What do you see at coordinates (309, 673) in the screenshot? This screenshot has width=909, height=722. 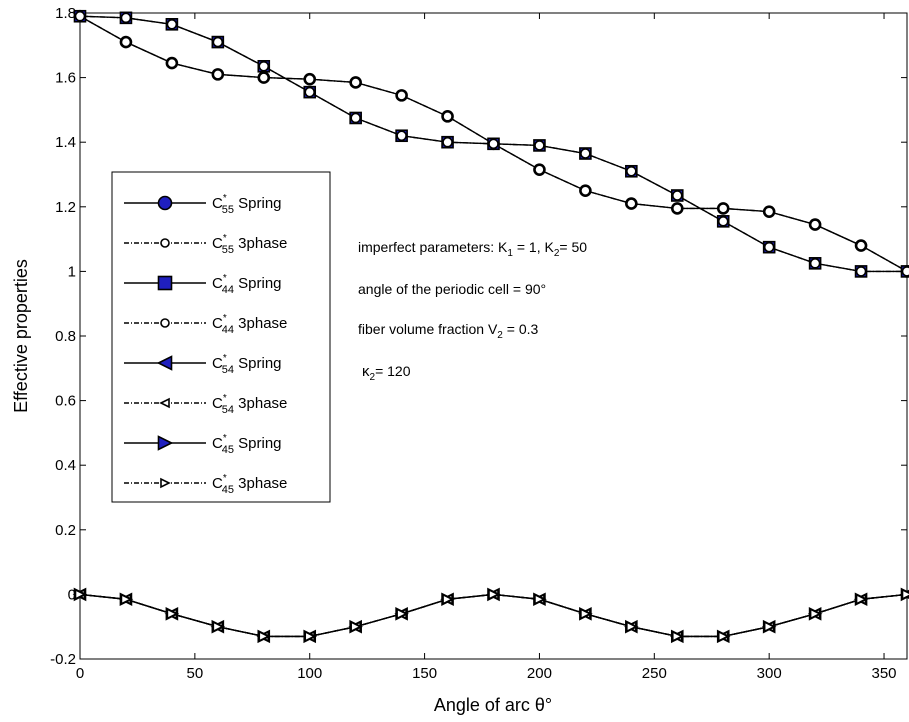 I see `x-tick-label: 100` at bounding box center [309, 673].